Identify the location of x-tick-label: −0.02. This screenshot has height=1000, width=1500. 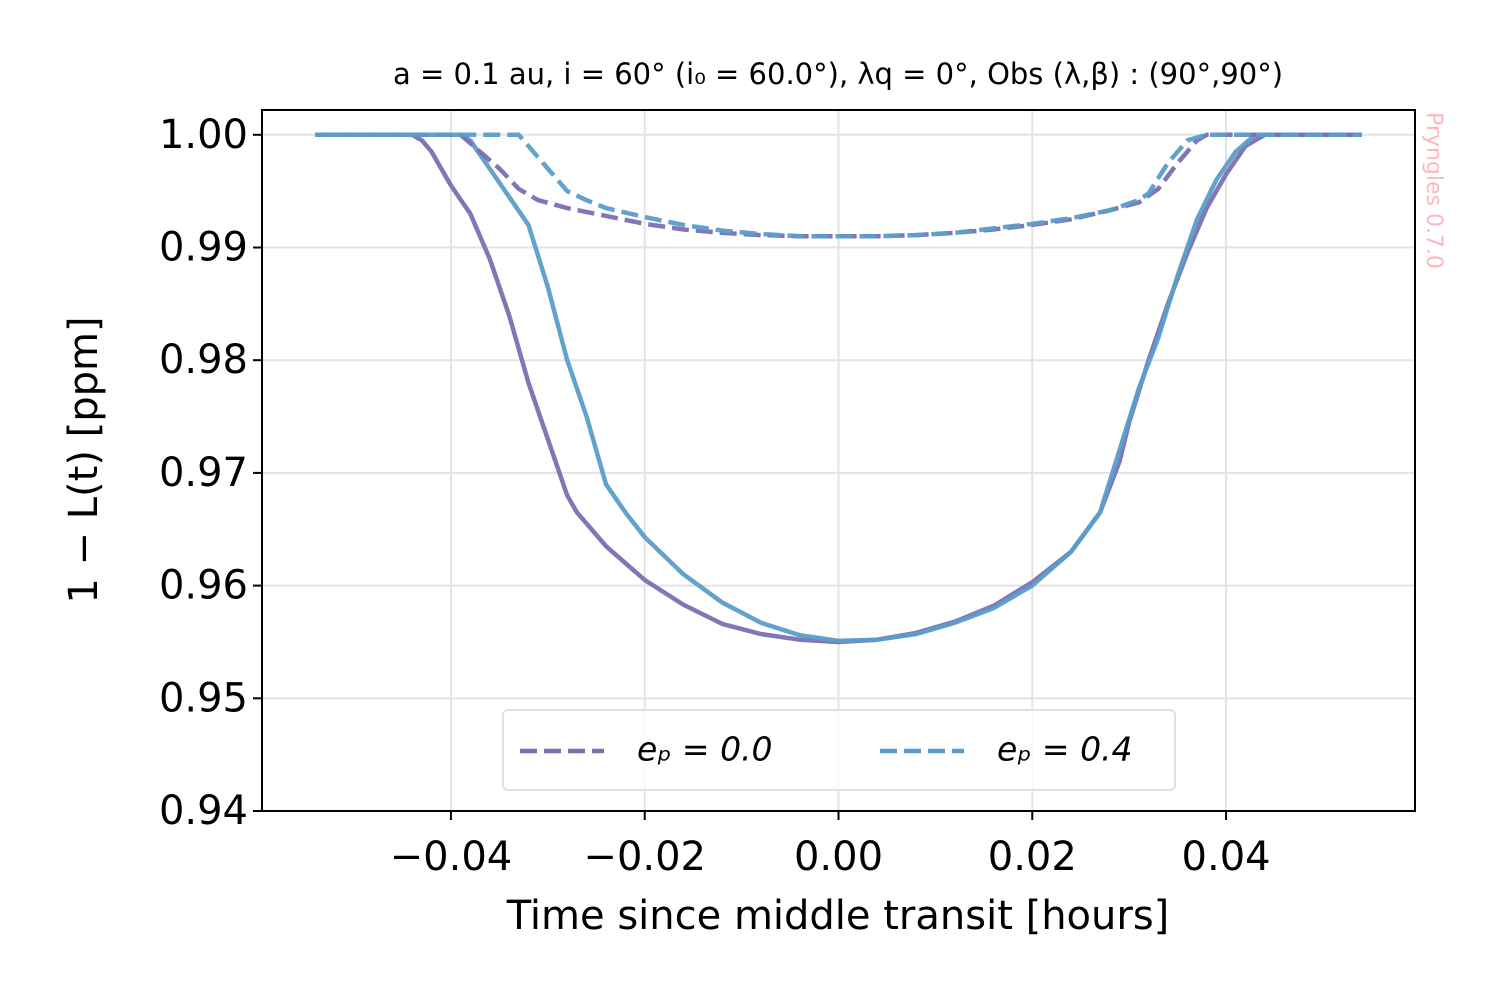
(644, 857).